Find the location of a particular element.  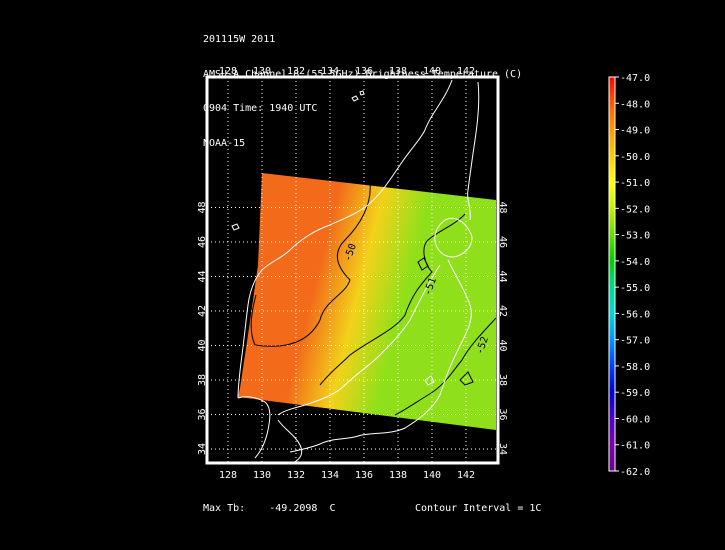

colorbar-label: -60.0 is located at coordinates (635, 419).